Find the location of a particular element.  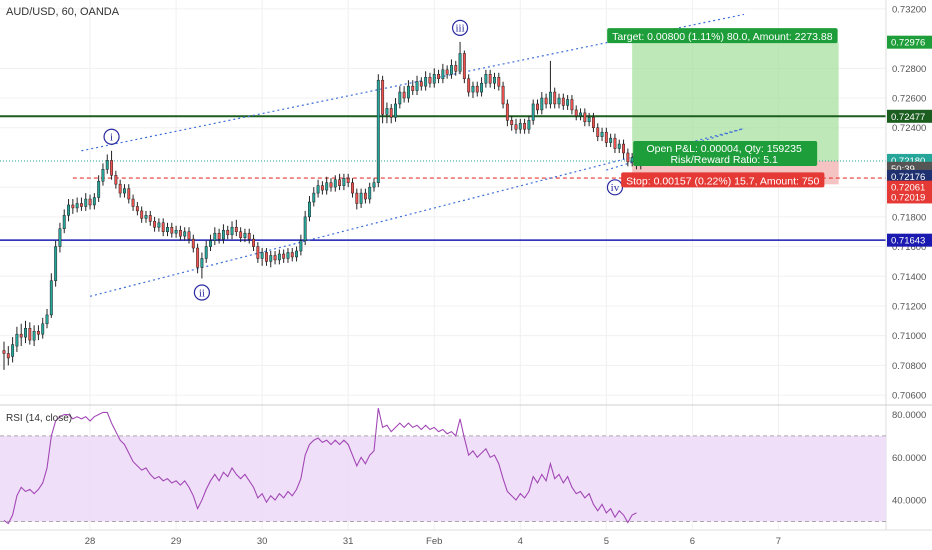

rsi-tick-label: 40.0000 is located at coordinates (909, 501).